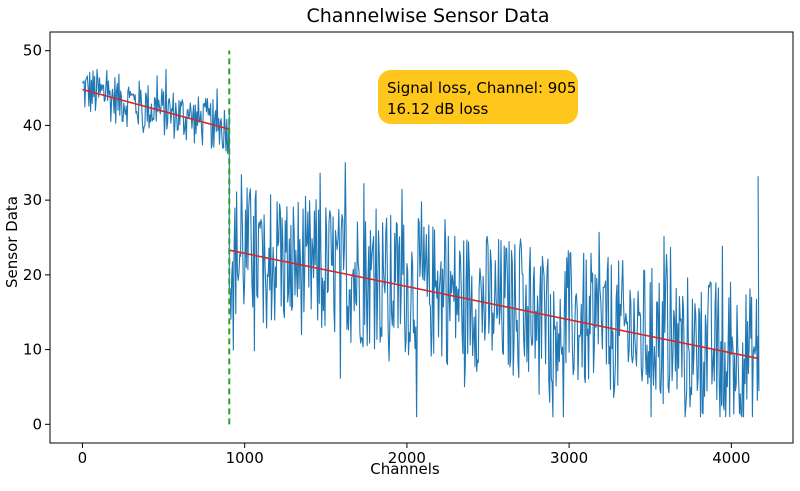 Image resolution: width=800 pixels, height=491 pixels. Describe the element at coordinates (407, 458) in the screenshot. I see `x-tick-label: 2000` at that location.